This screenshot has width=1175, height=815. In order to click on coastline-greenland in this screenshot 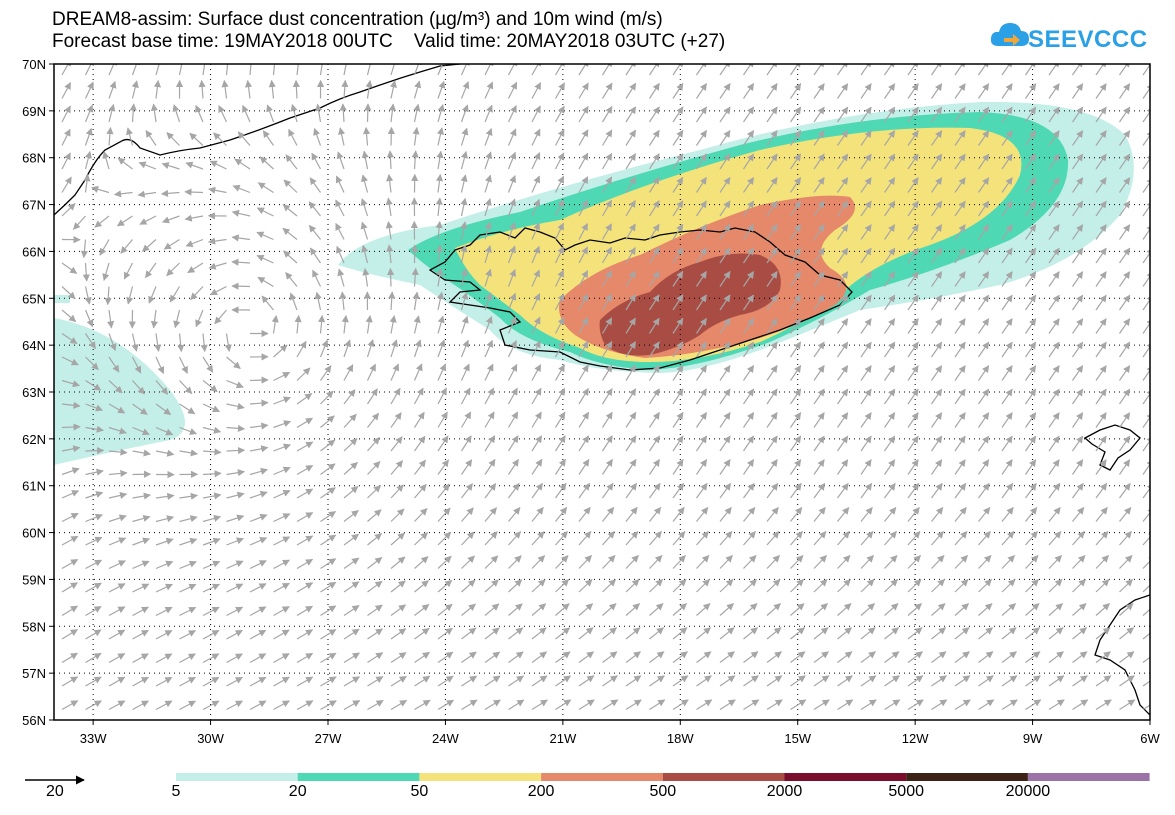, I will do `click(257, 140)`.